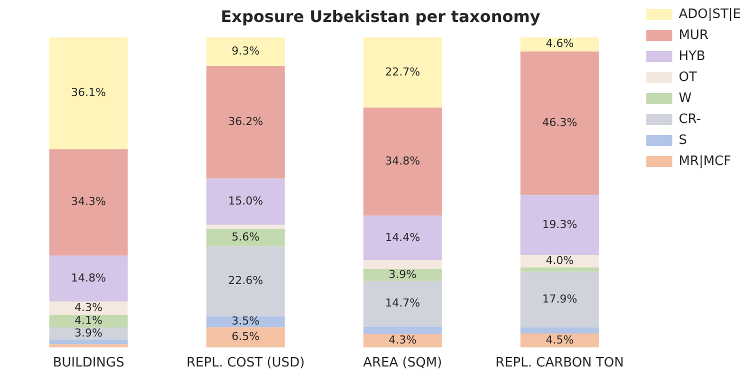 This screenshot has height=374, width=756. I want to click on data-label: 14.7%, so click(402, 303).